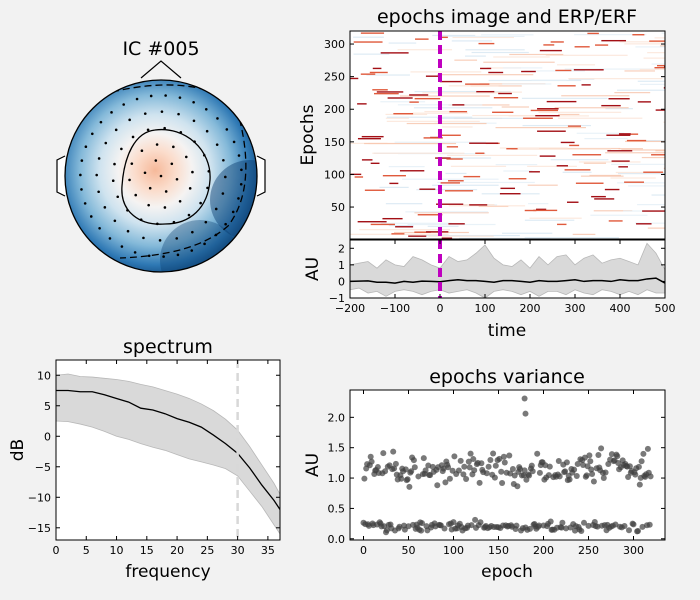 This screenshot has width=700, height=600. Describe the element at coordinates (167, 572) in the screenshot. I see `spectrum-xlabel: frequency` at that location.